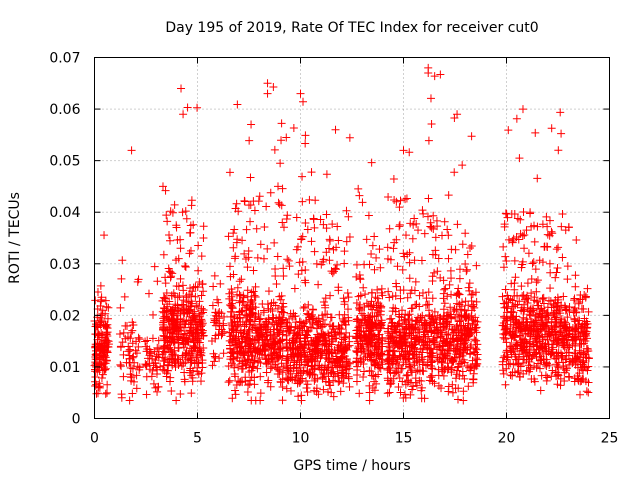 The width and height of the screenshot is (640, 480). I want to click on y-tick-label: 0.03, so click(64, 265).